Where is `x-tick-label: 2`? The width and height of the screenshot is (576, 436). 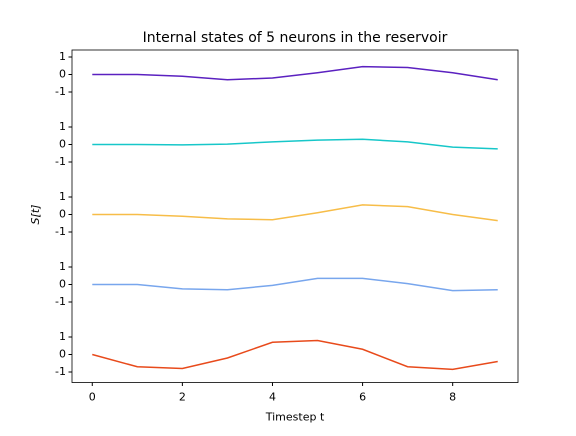
x-tick-label: 2 is located at coordinates (182, 397).